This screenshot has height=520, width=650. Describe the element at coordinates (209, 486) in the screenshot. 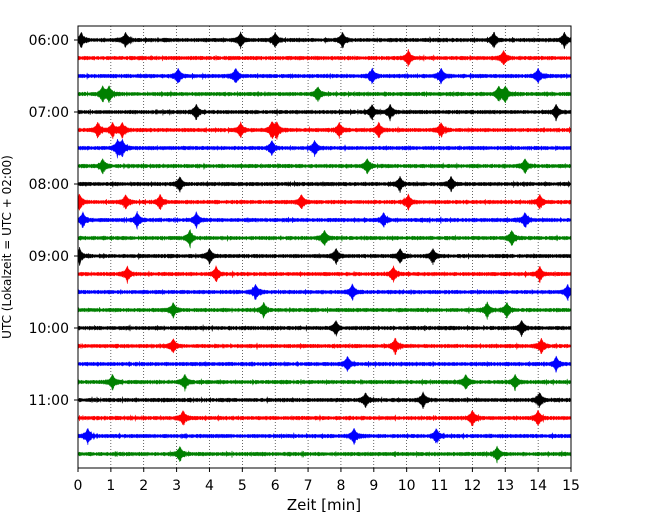

I see `x-tick-label: 4` at that location.